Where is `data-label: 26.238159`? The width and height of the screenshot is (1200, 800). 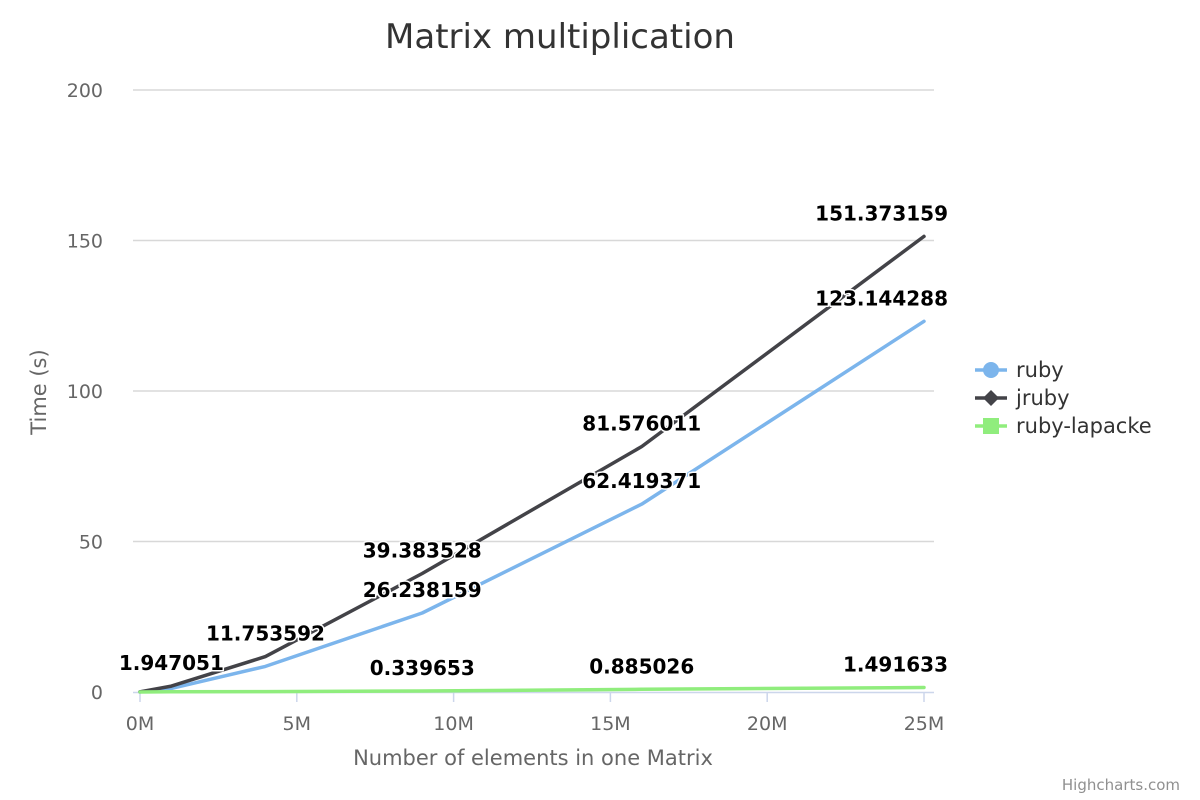
data-label: 26.238159 is located at coordinates (422, 590).